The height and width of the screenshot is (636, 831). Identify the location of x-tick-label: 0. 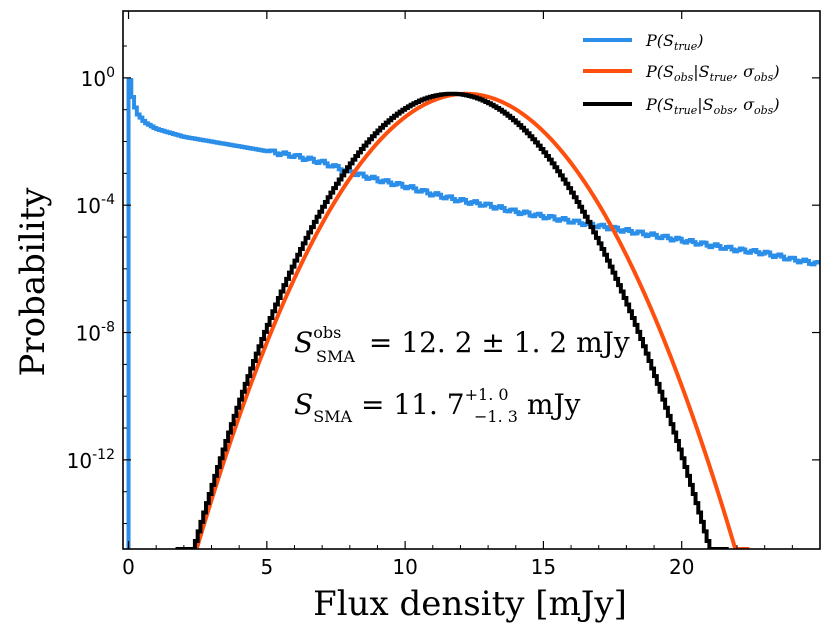
(128, 567).